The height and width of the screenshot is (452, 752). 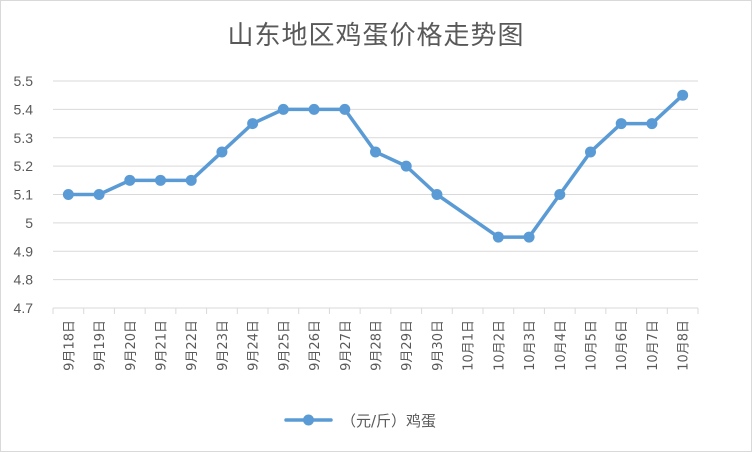 What do you see at coordinates (24, 109) in the screenshot?
I see `y-tick-label: 5.4` at bounding box center [24, 109].